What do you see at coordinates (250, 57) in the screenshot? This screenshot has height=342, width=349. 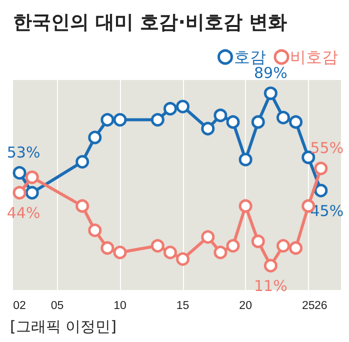 I see `legend-label: 호감` at bounding box center [250, 57].